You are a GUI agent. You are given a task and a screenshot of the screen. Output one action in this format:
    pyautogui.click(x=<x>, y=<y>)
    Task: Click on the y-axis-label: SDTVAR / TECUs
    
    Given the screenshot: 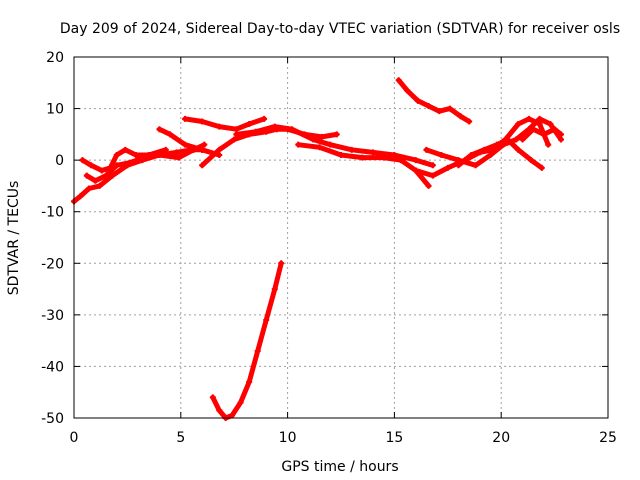 What is the action you would take?
    pyautogui.click(x=14, y=238)
    